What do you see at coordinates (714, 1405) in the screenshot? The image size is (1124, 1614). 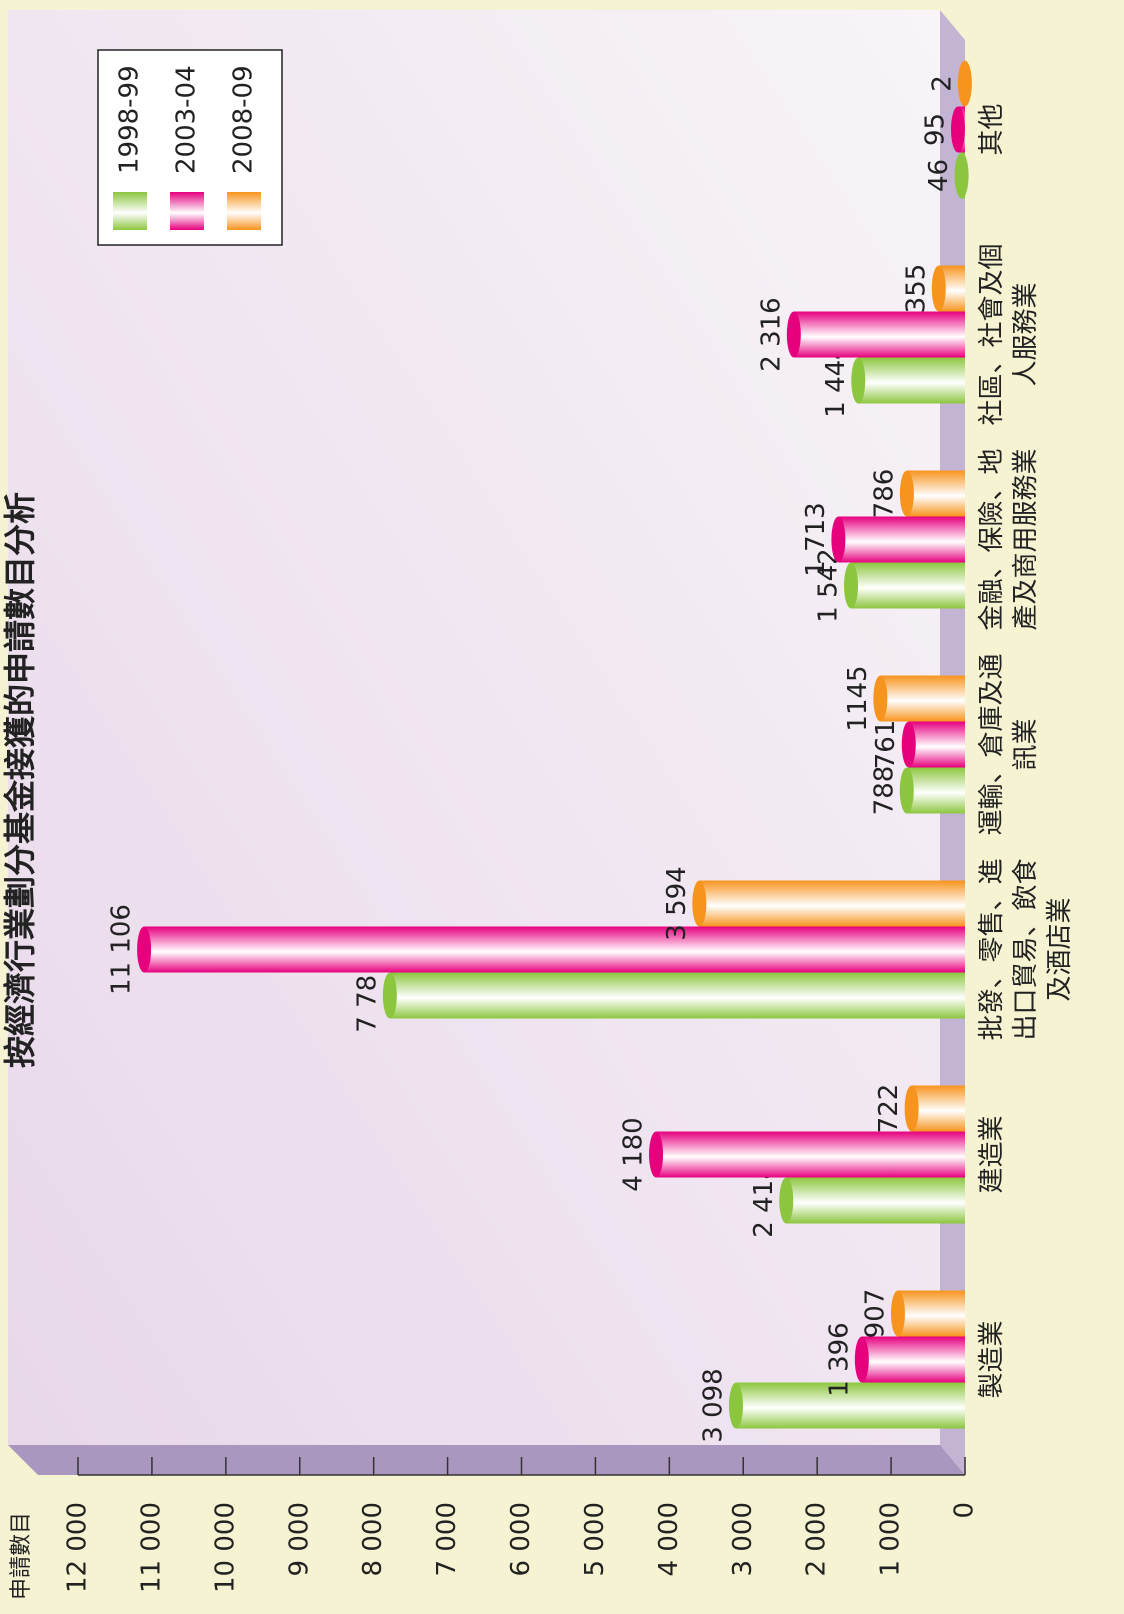 I see `value-label: 3 098` at bounding box center [714, 1405].